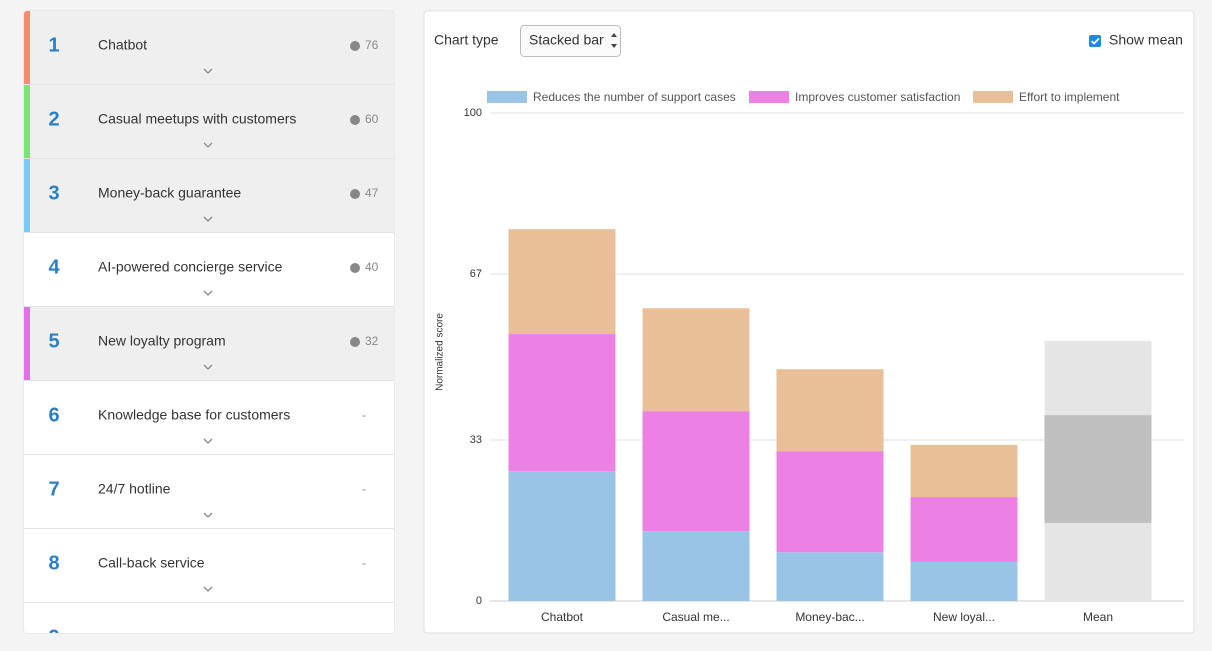 The width and height of the screenshot is (1212, 651). Describe the element at coordinates (440, 352) in the screenshot. I see `y-axis-label: Normalized score` at that location.